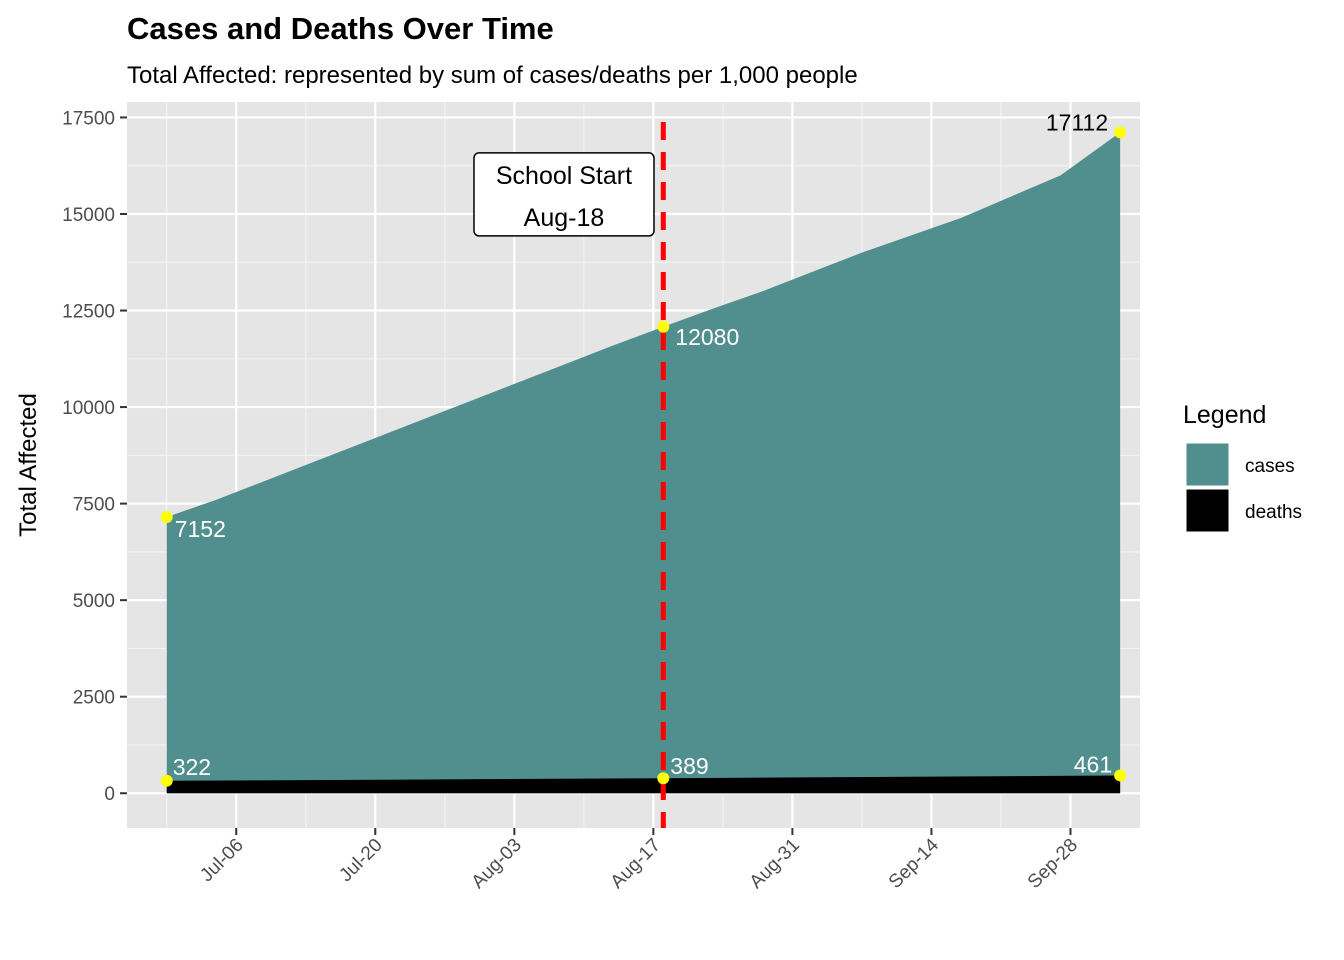  I want to click on data-label-322: 322, so click(192, 767).